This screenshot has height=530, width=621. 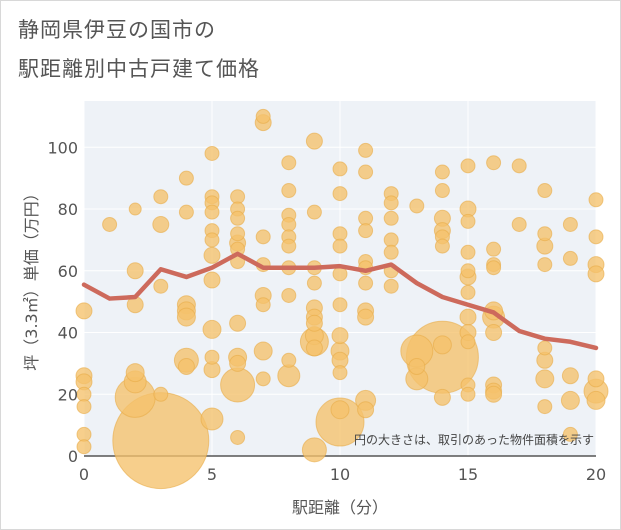 What do you see at coordinates (73, 456) in the screenshot?
I see `y-tick-label-0: 0` at bounding box center [73, 456].